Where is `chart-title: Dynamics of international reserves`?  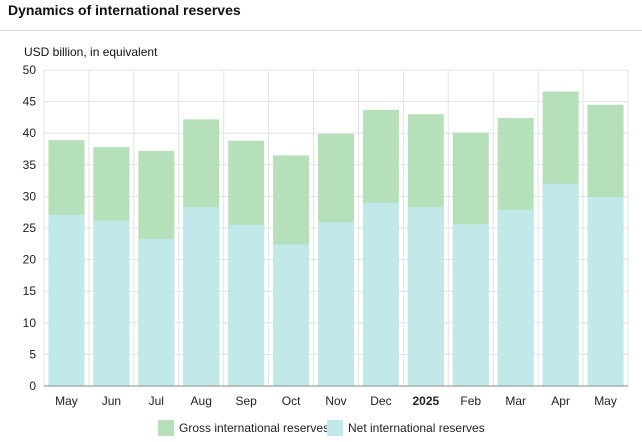
chart-title: Dynamics of international reserves is located at coordinates (124, 10).